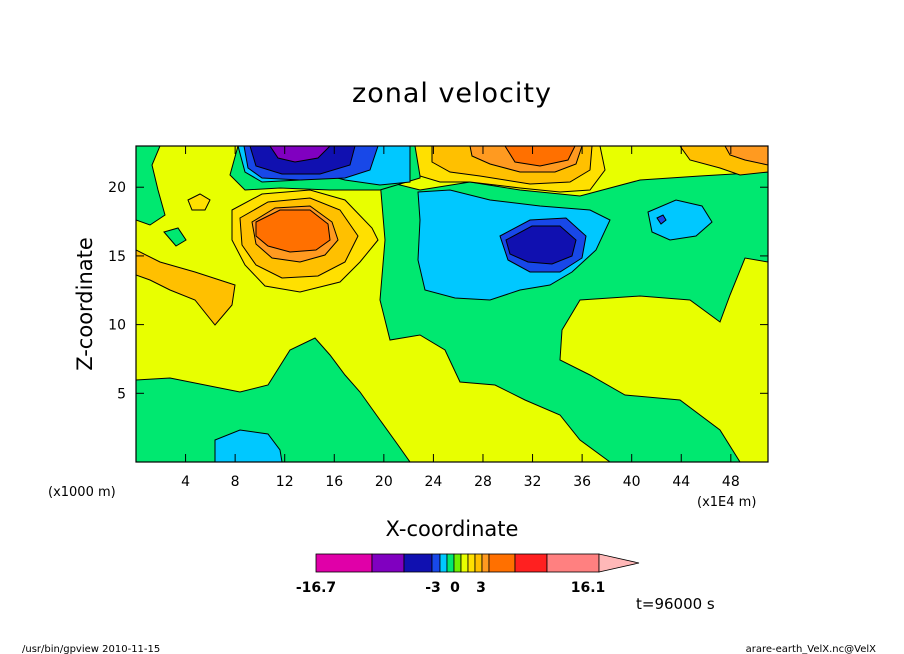 This screenshot has width=904, height=654. I want to click on colorbar-extend-arrow, so click(619, 563).